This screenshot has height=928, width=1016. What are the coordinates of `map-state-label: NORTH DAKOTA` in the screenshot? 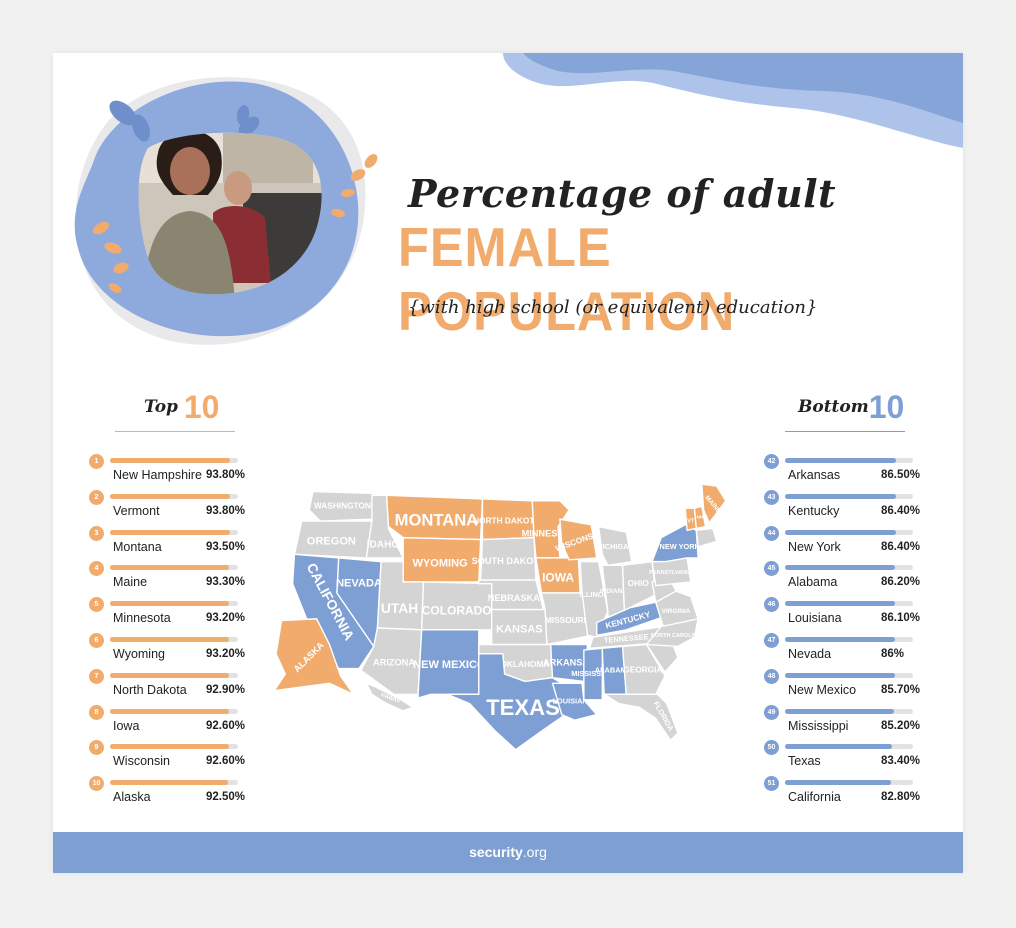 It's located at (506, 520).